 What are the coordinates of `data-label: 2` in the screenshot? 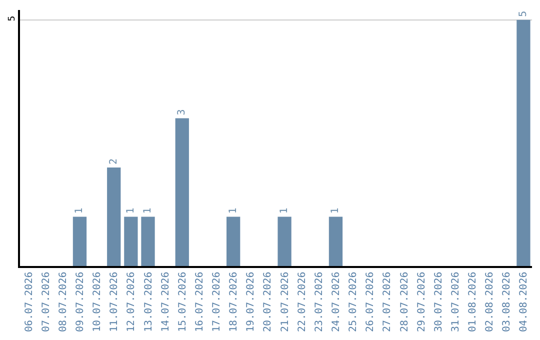 It's located at (114, 161).